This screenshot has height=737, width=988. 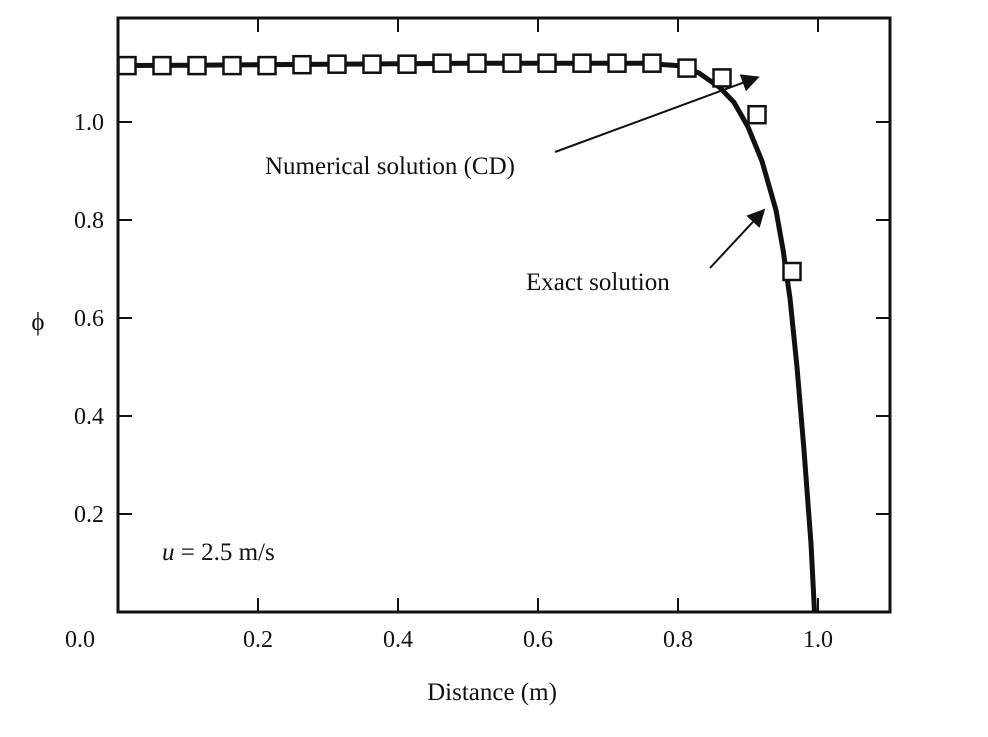 What do you see at coordinates (492, 692) in the screenshot?
I see `x-axis-label: Distance (m)` at bounding box center [492, 692].